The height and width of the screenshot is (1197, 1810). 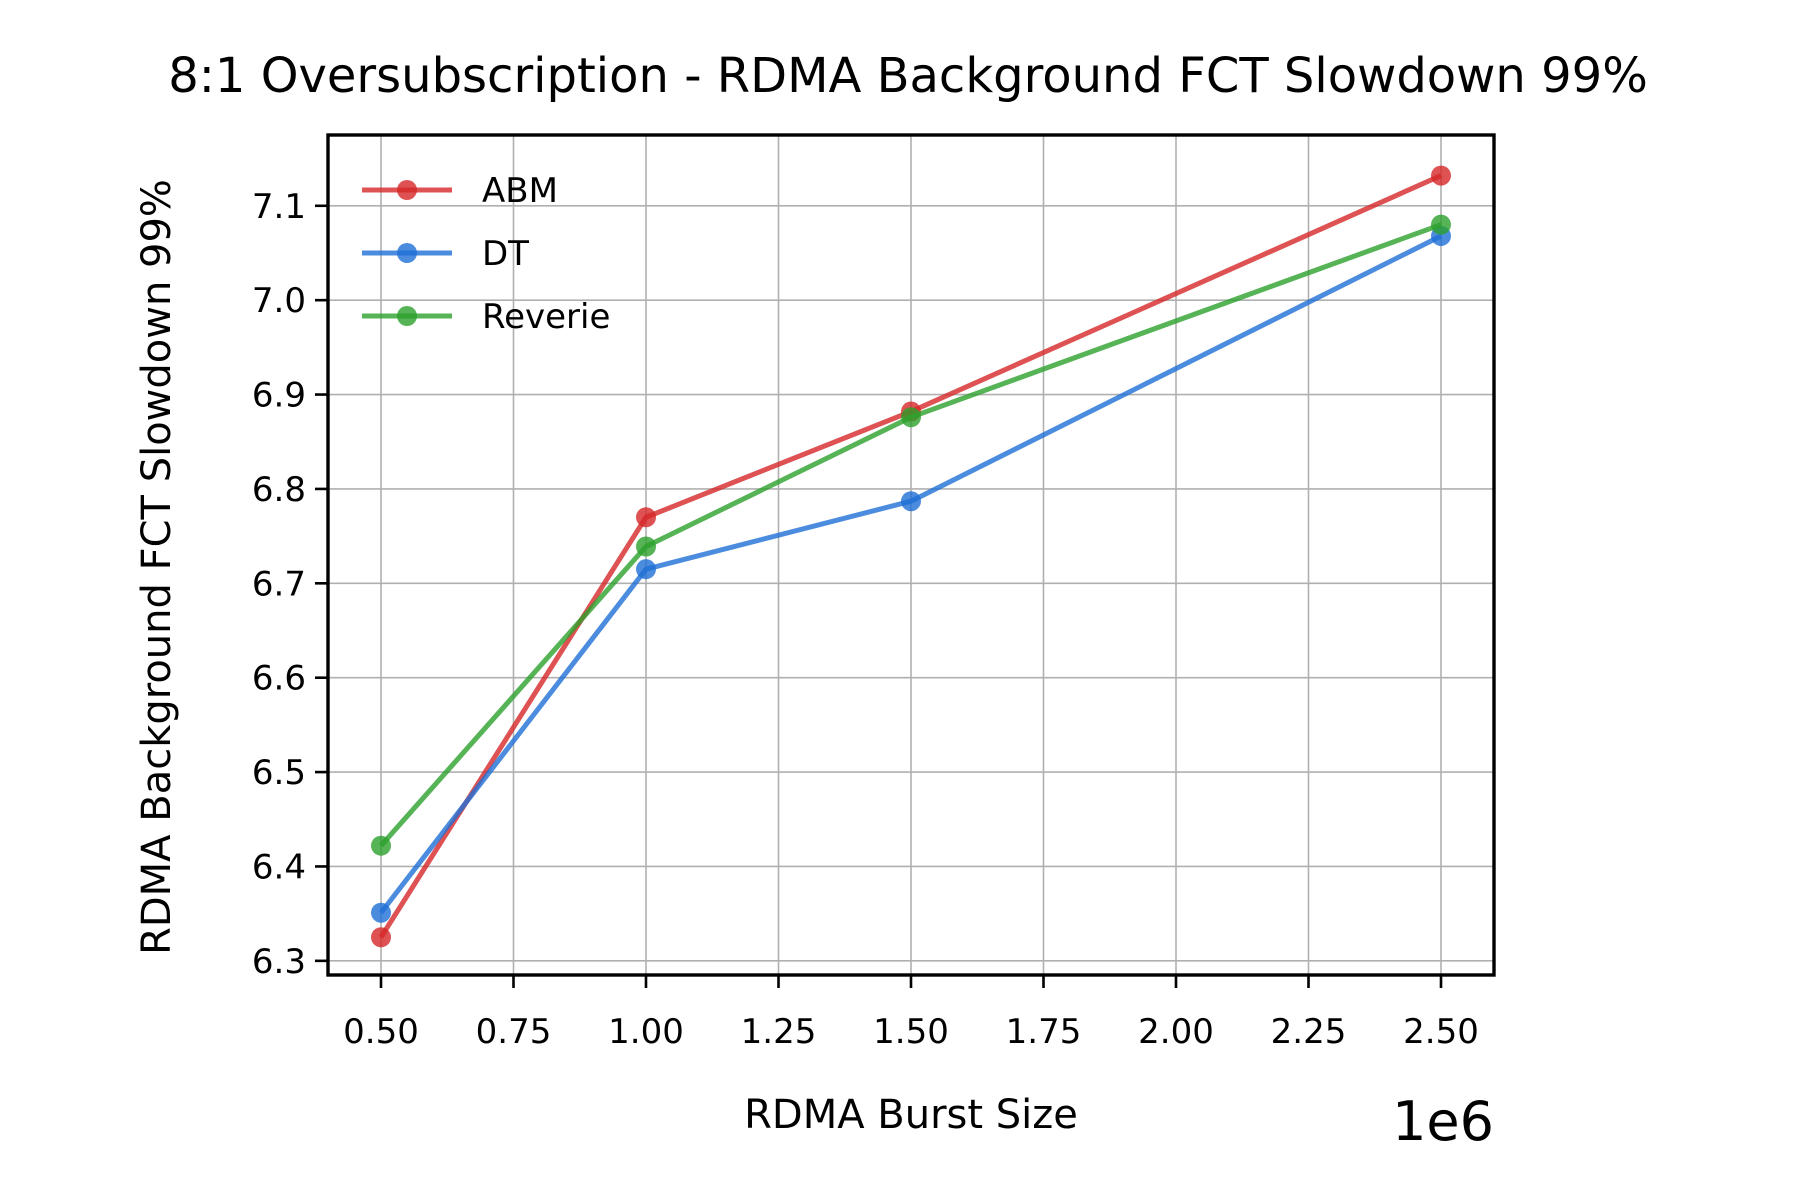 What do you see at coordinates (911, 1032) in the screenshot?
I see `x-tick-label: 1.50` at bounding box center [911, 1032].